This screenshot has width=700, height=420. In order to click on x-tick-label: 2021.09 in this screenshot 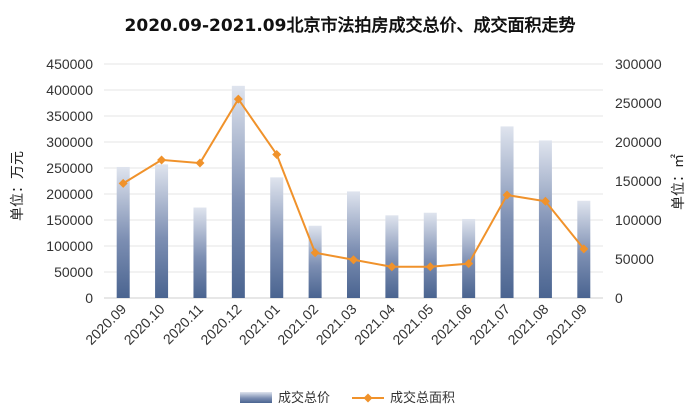, I will do `click(566, 324)`.